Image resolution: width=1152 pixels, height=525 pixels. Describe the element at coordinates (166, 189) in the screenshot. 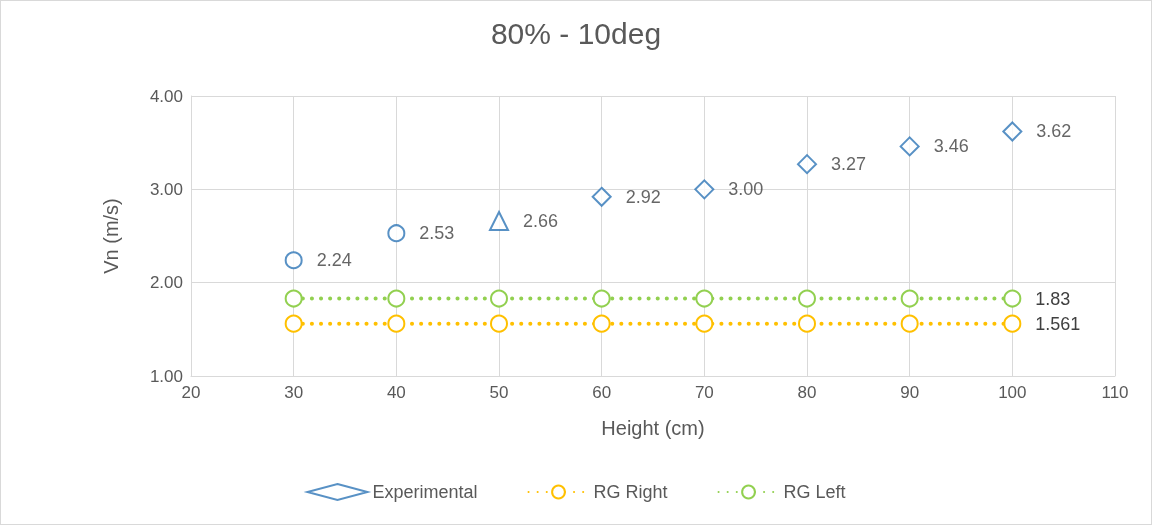

I see `y-tick-label: 3.00` at that location.